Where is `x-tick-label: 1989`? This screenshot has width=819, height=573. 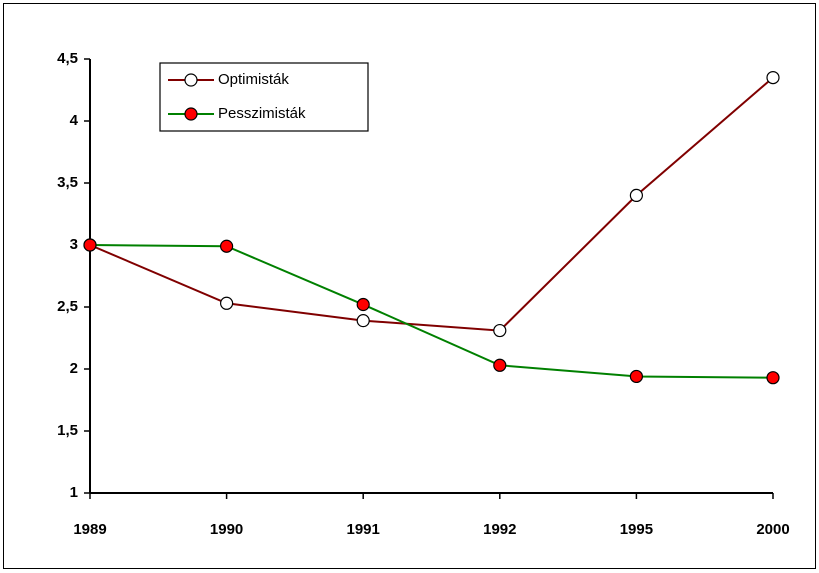
x-tick-label: 1989 is located at coordinates (89, 529).